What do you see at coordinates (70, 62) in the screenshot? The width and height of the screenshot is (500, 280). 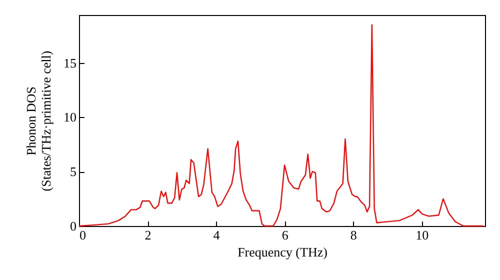 I see `y-tick-label: 15` at bounding box center [70, 62].